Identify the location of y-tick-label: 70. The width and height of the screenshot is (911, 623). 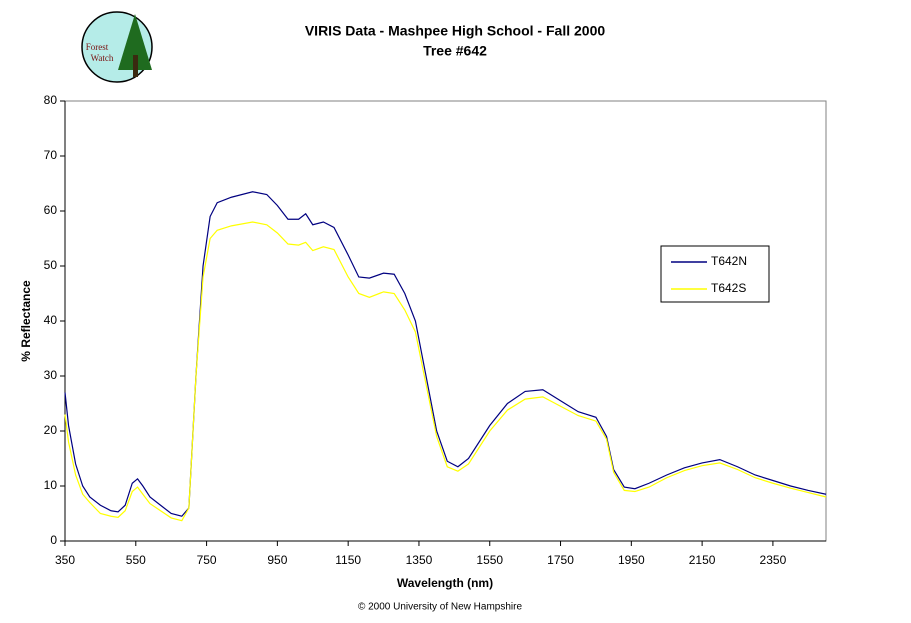
(51, 155).